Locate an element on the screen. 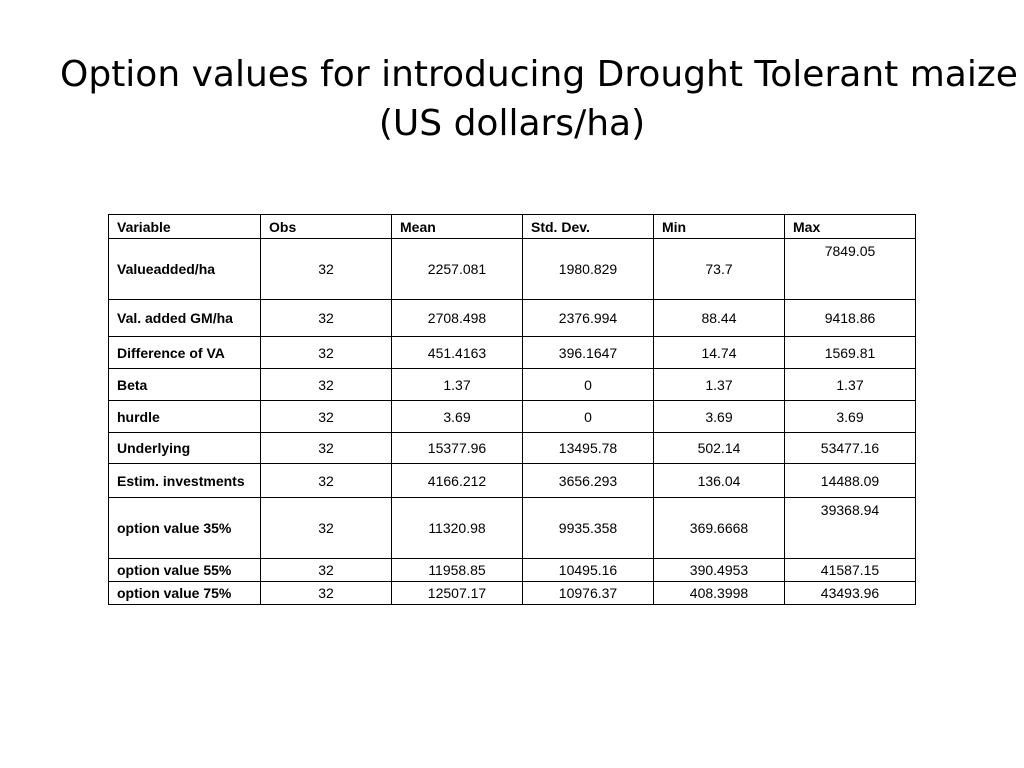  cell-std-dev: 396.1647 is located at coordinates (588, 352).